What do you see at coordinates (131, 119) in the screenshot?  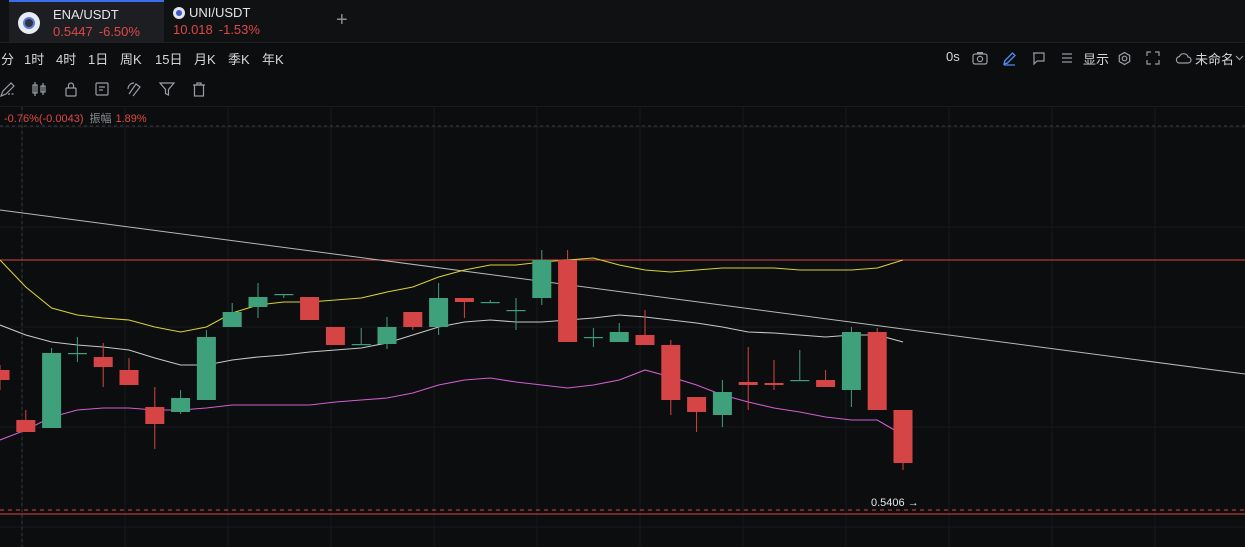 I see `amplitude-value: 1.89%` at bounding box center [131, 119].